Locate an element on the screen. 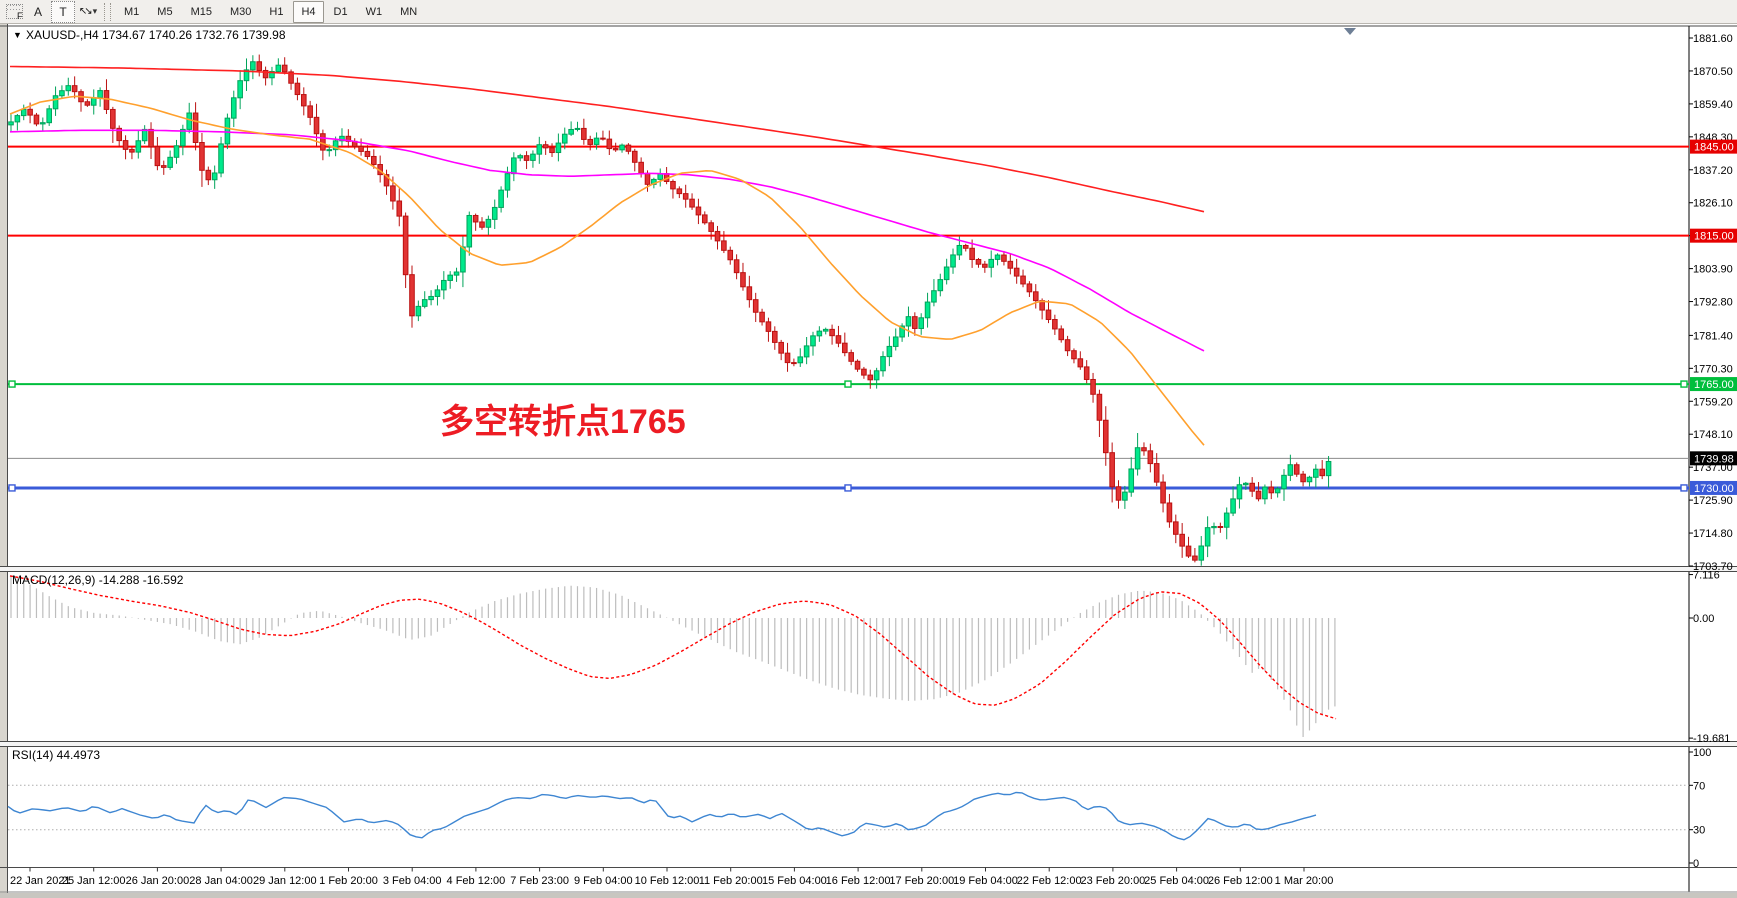 The width and height of the screenshot is (1737, 898). price-badge-text: 1815.00 is located at coordinates (1714, 237).